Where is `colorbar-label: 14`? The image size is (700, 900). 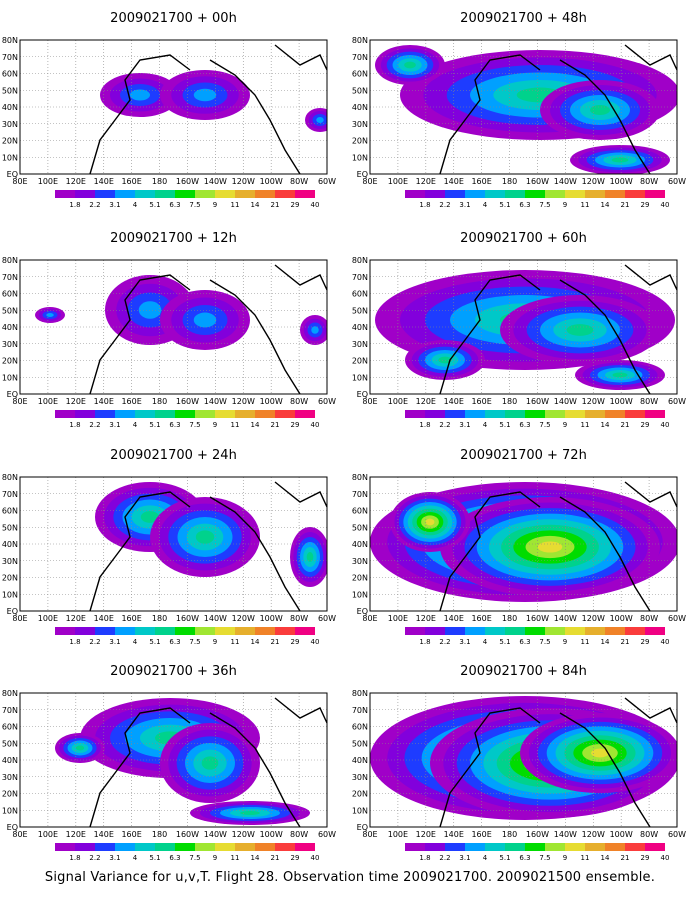 colorbar-label: 14 is located at coordinates (255, 858).